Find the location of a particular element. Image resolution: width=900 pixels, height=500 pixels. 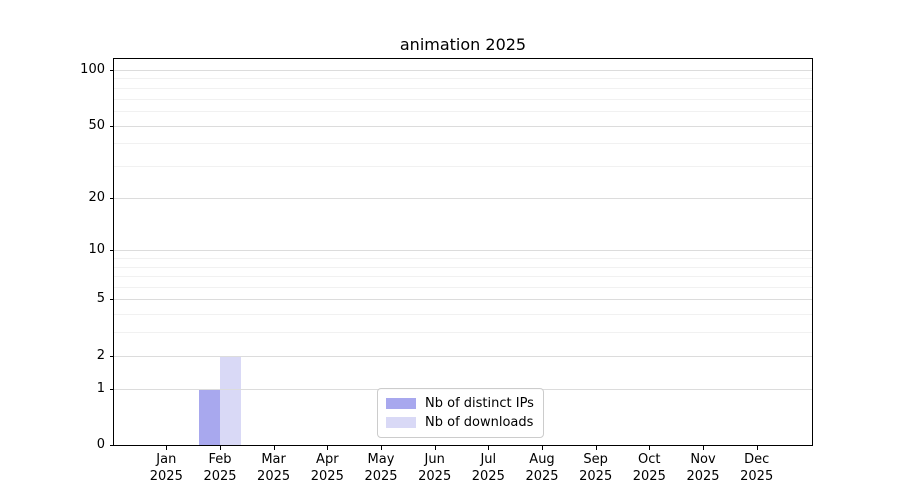

legend-label: Nb of downloads is located at coordinates (479, 422).